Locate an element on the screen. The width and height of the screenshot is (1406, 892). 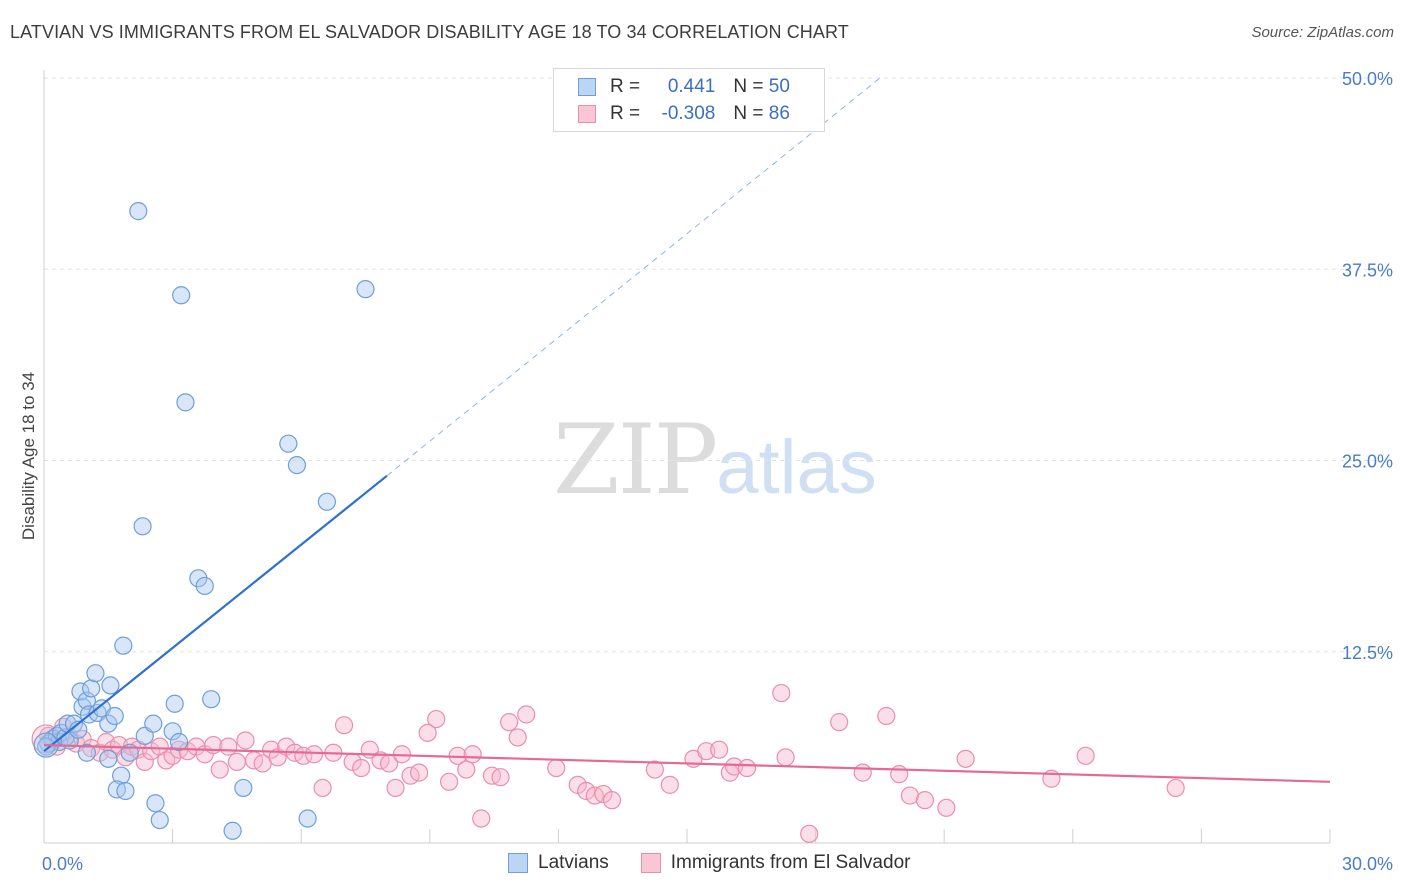
watermark-atlas: atlas is located at coordinates (796, 467).